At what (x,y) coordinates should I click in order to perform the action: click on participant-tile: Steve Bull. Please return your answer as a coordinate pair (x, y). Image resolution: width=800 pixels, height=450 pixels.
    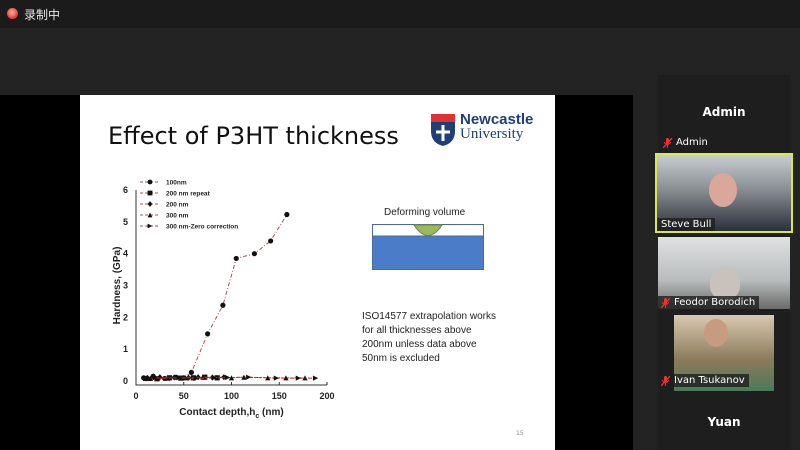
    Looking at the image, I should click on (724, 193).